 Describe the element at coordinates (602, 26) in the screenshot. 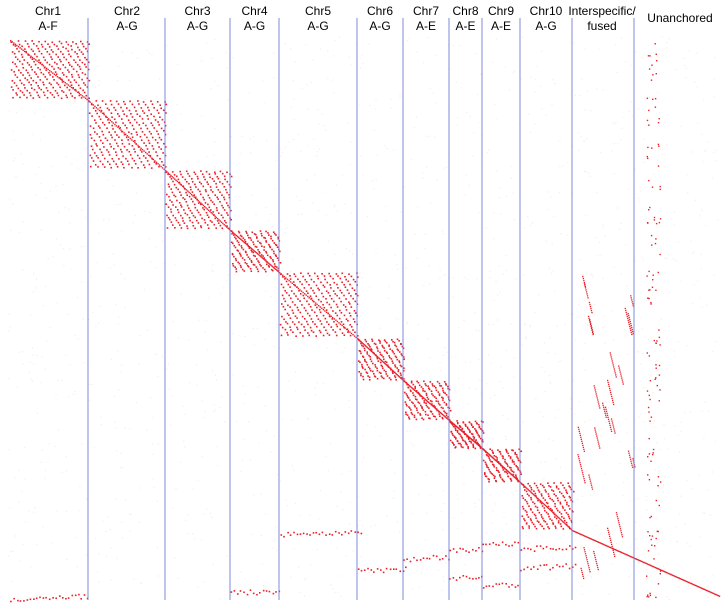

I see `header-interspecific-groups: fused` at that location.